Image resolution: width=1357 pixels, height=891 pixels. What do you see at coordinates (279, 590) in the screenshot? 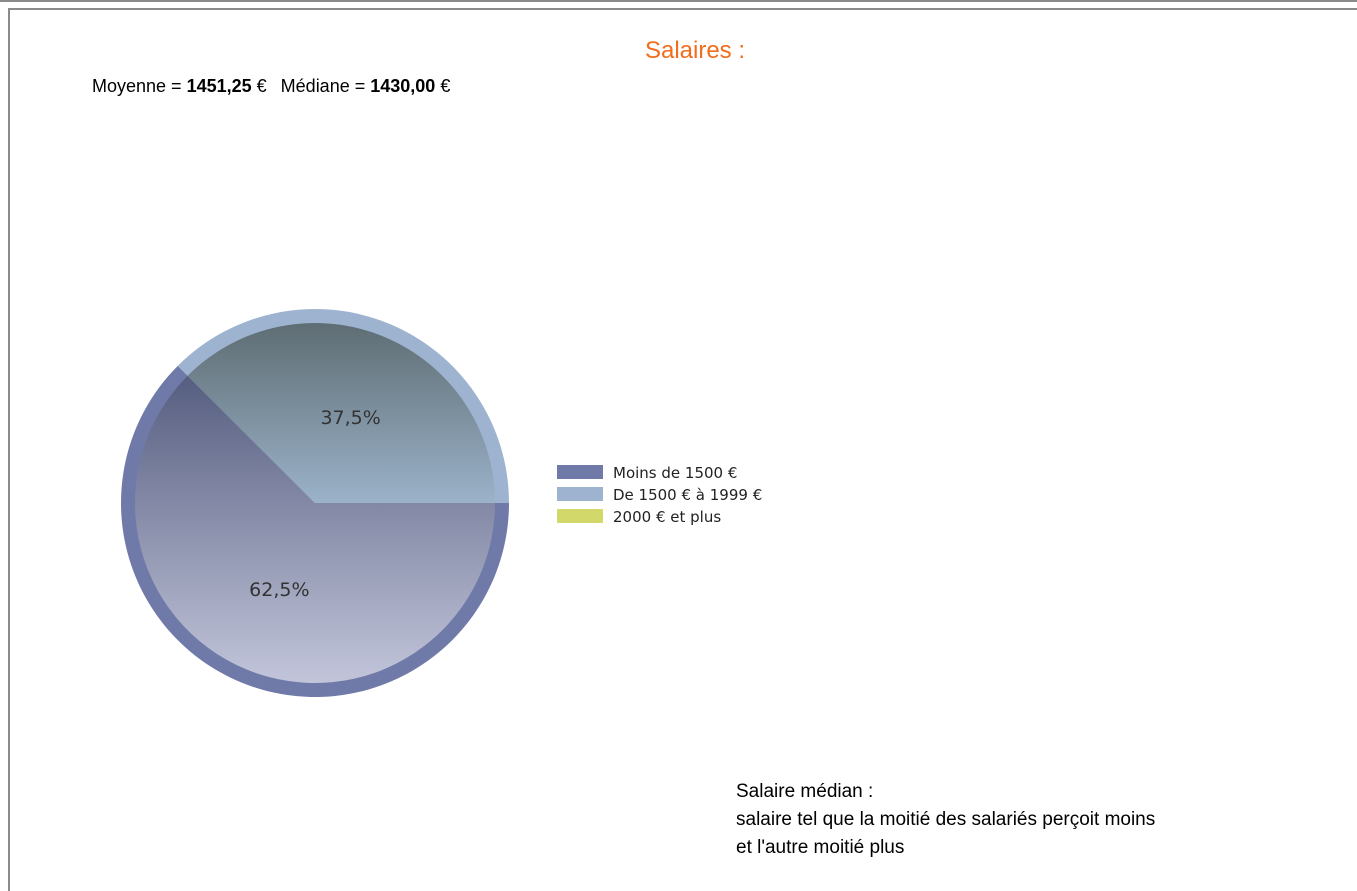
I see `pie-label-0: 62,5%` at bounding box center [279, 590].